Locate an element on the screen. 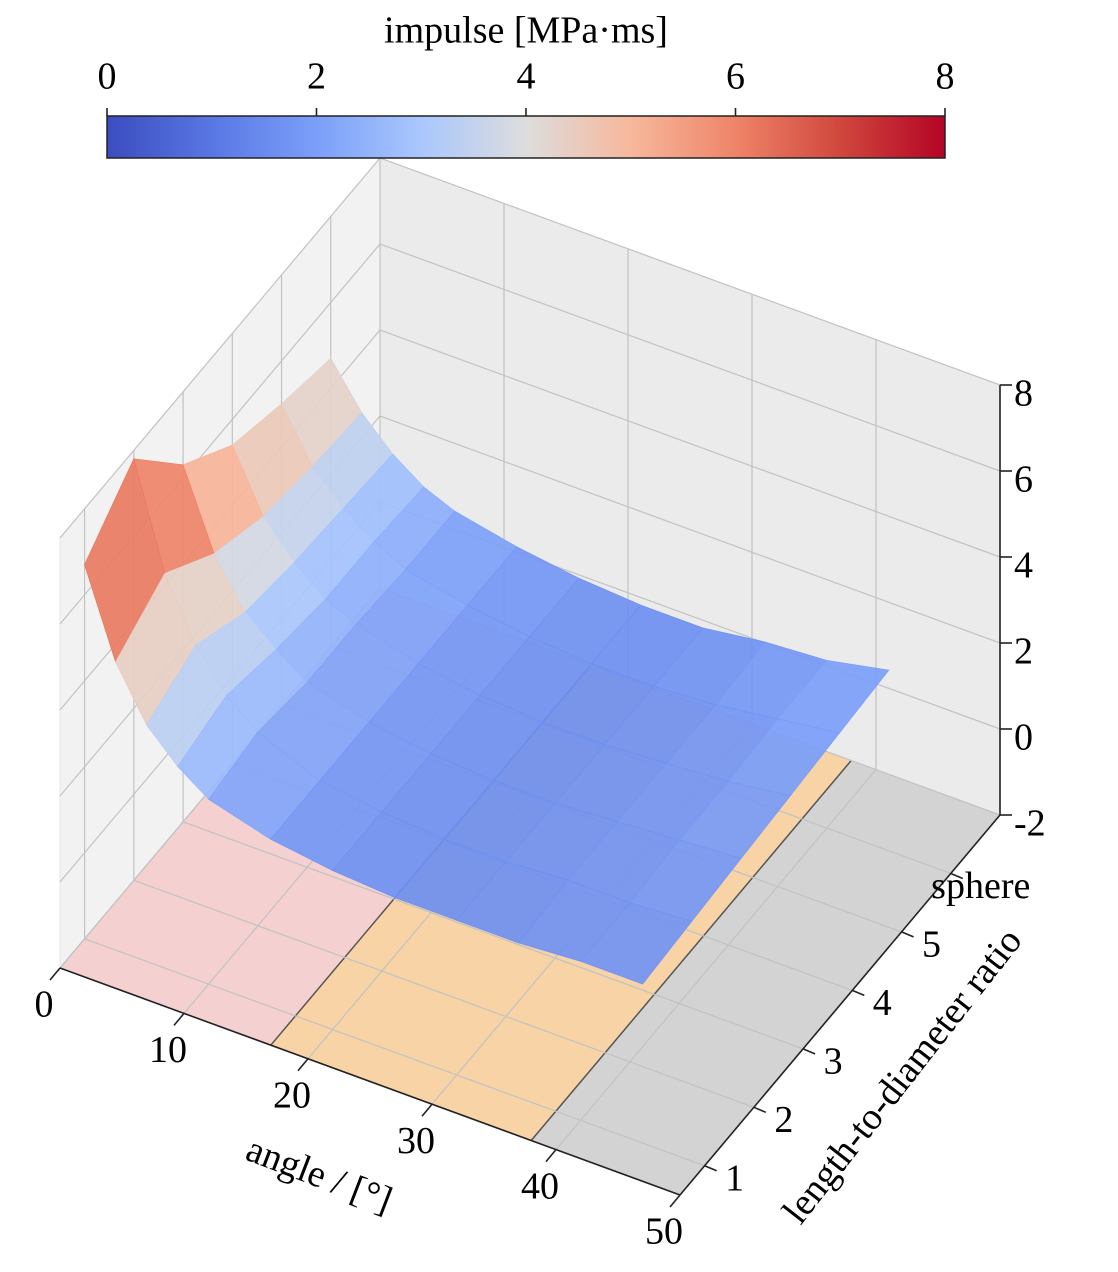 The height and width of the screenshot is (1272, 1118). colorbar-tick-label: 0 is located at coordinates (107, 77).